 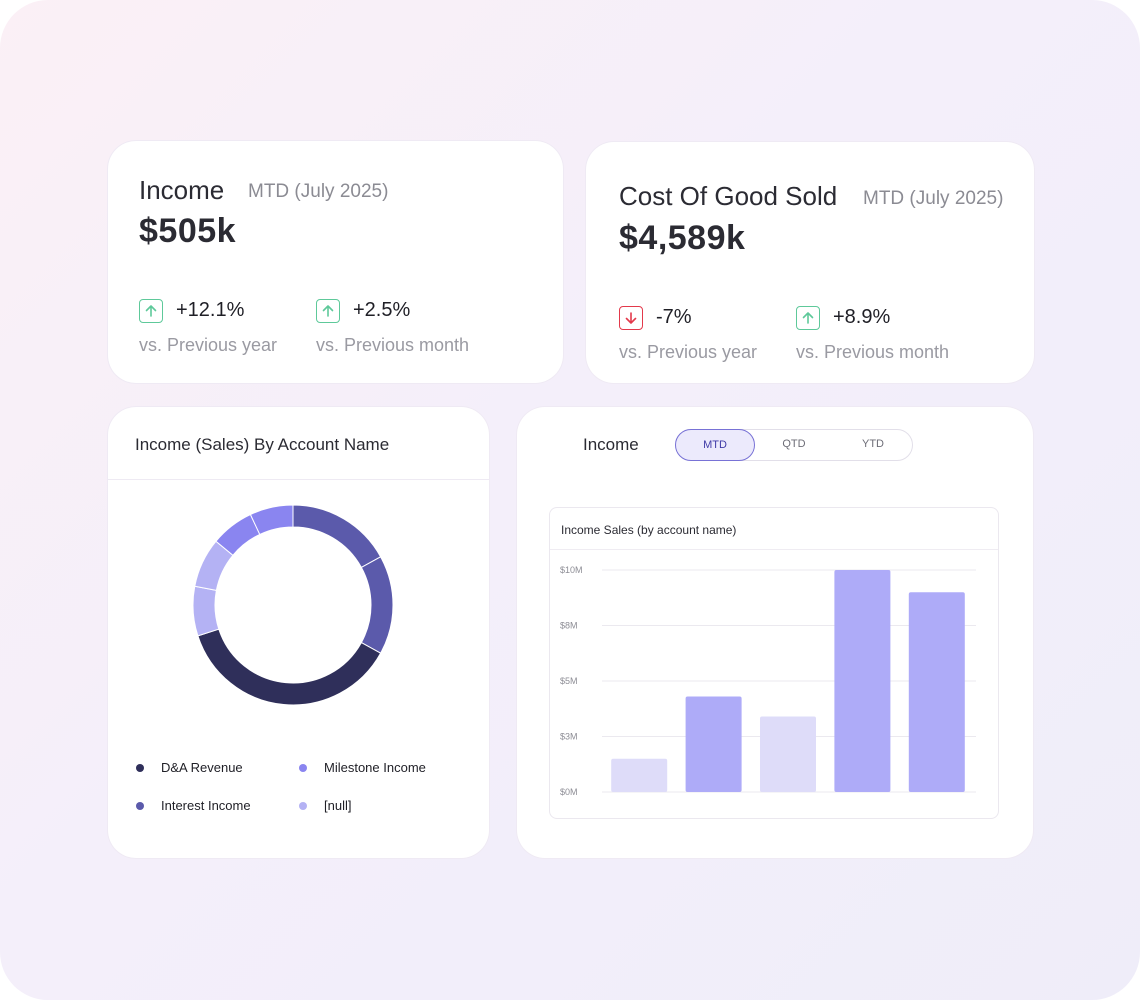 I want to click on trend-change: +8.9%, so click(x=862, y=317).